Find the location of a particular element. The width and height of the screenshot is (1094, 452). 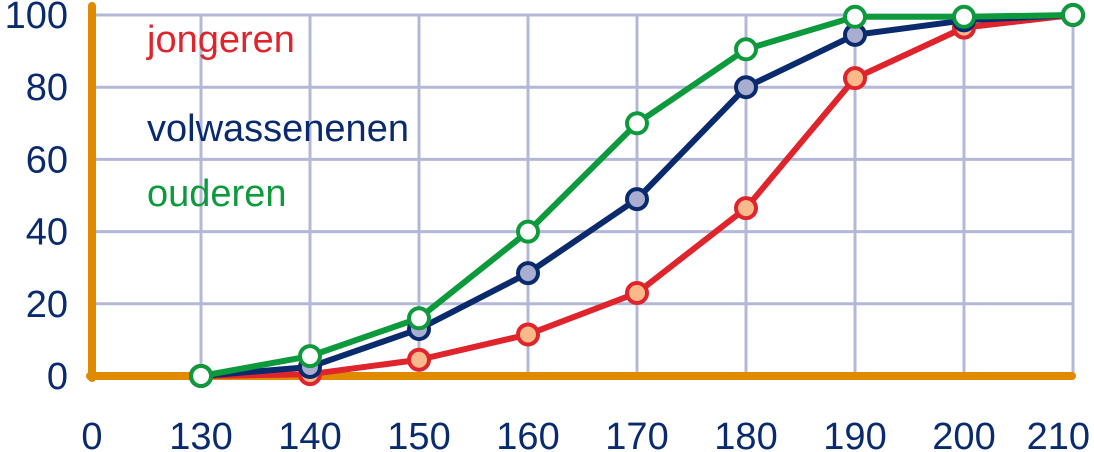

legend-entry-jongeren: jongeren is located at coordinates (220, 40).